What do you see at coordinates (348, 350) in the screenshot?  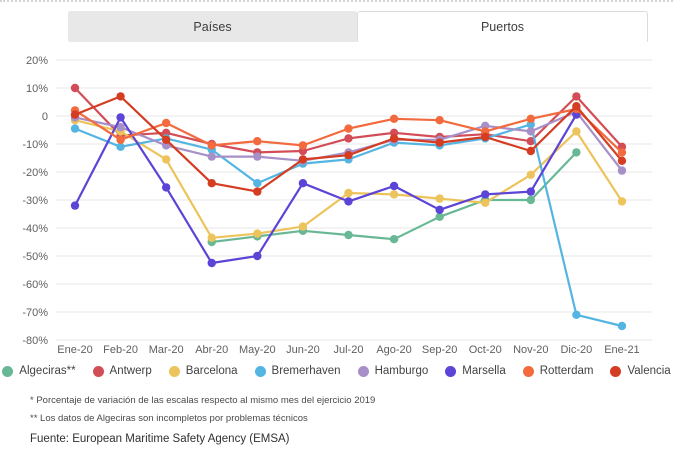 I see `x-axis-tick-label: Jul-20` at bounding box center [348, 350].